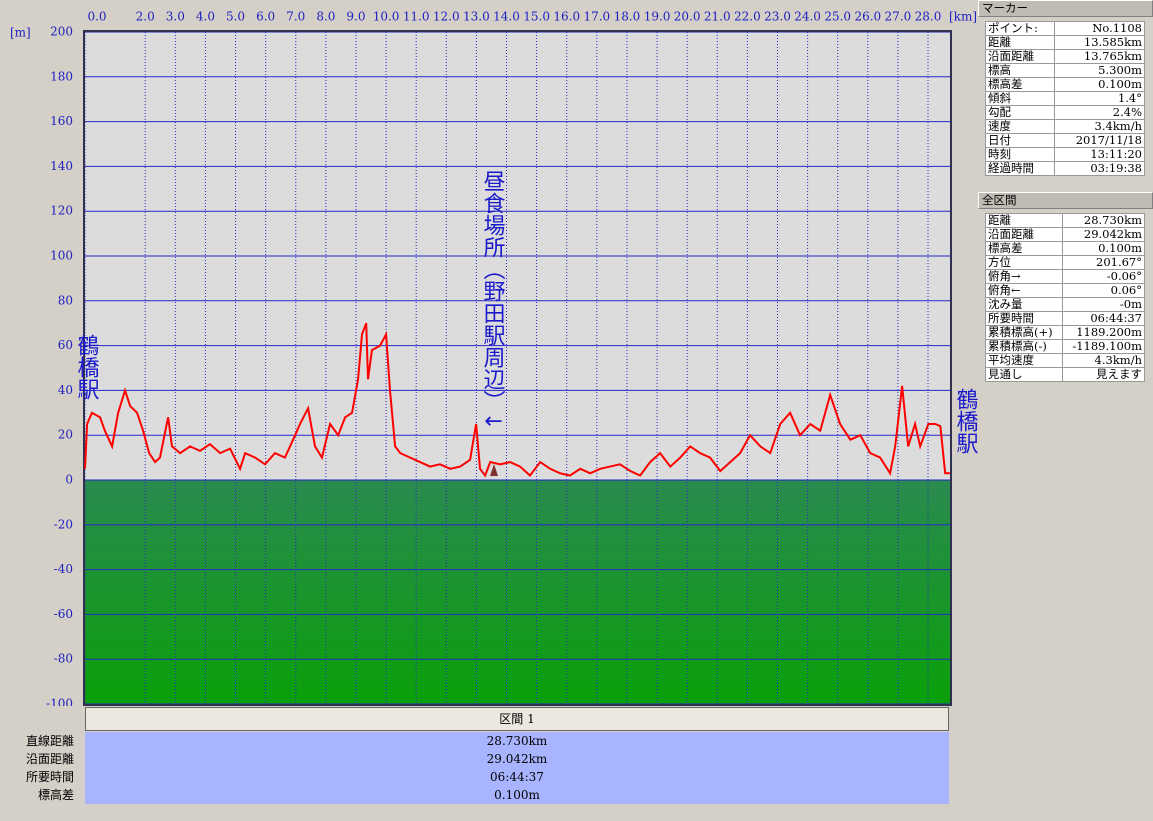 The width and height of the screenshot is (1153, 821). What do you see at coordinates (1099, 154) in the screenshot?
I see `row-value: 13:11:20` at bounding box center [1099, 154].